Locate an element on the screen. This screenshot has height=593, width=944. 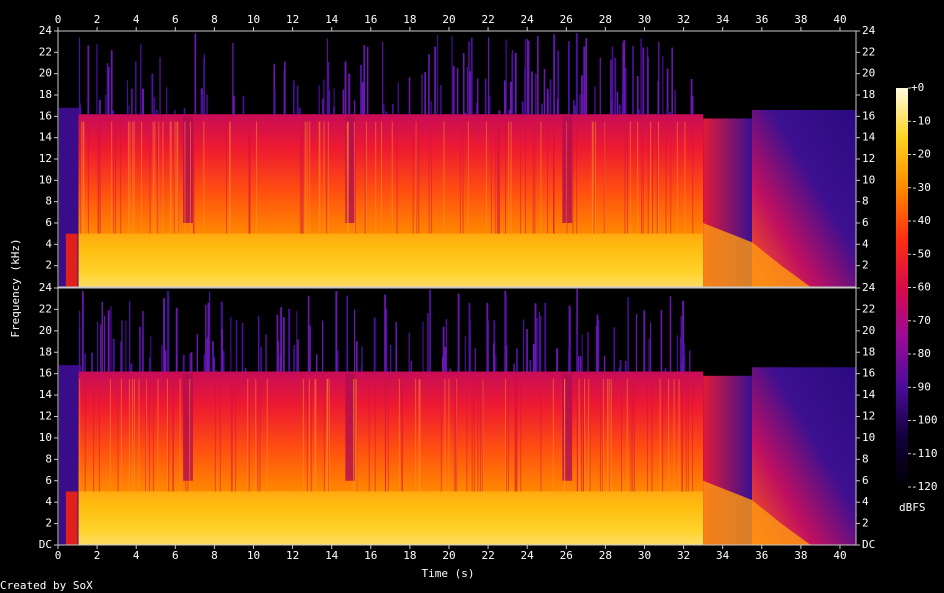
y-tick-label: DC is located at coordinates (868, 544).